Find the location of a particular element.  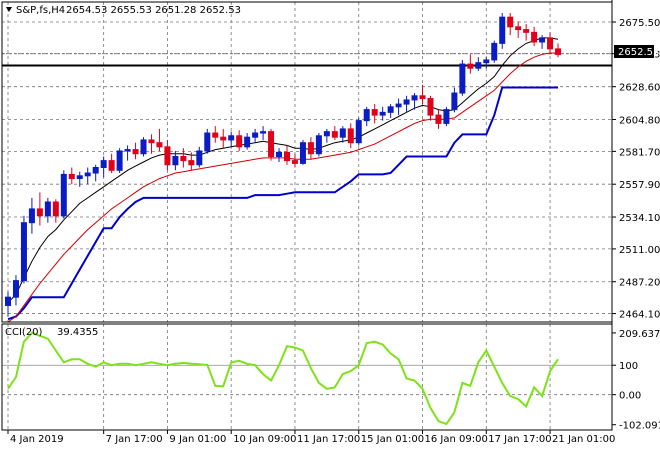

time-tick-label: 11 Jan 17:00 is located at coordinates (328, 439).